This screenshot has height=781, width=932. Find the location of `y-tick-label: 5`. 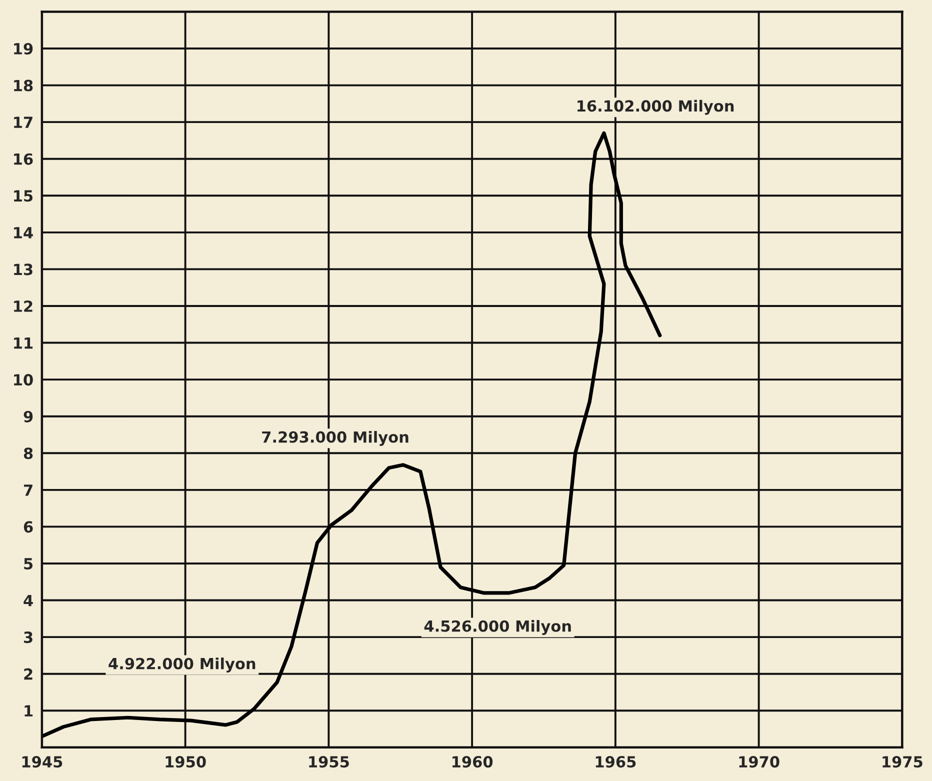

y-tick-label: 5 is located at coordinates (28, 564).